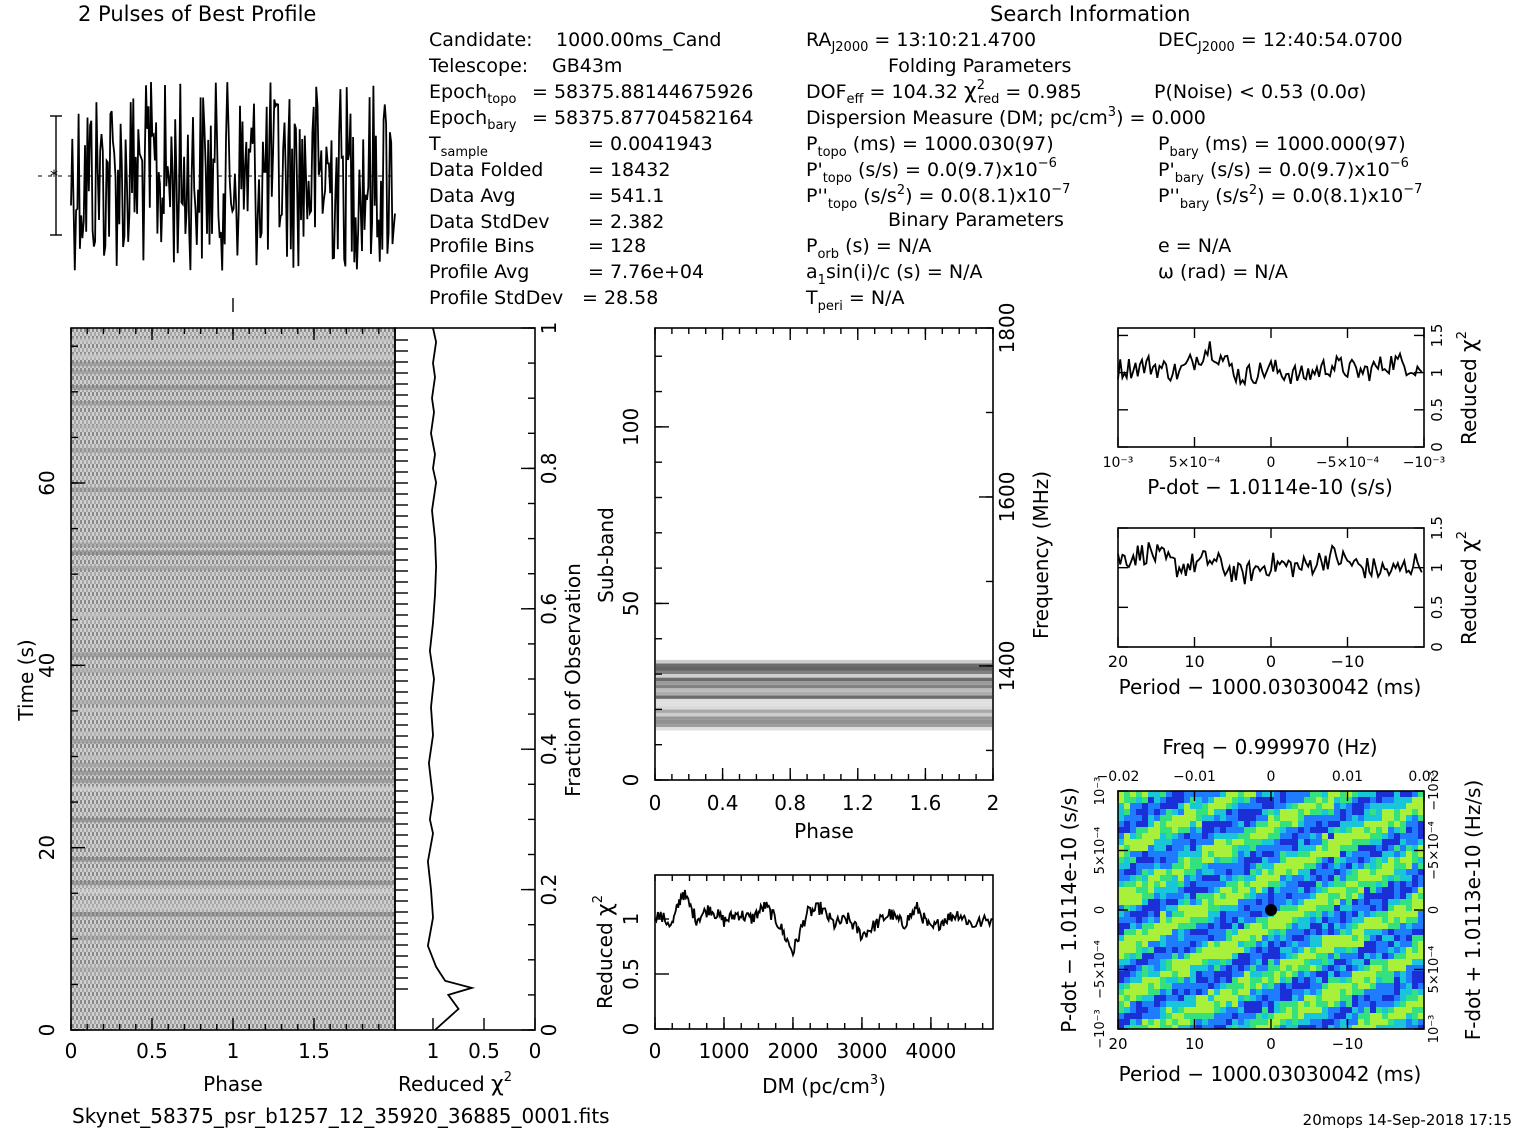 This screenshot has height=1133, width=1517. Describe the element at coordinates (1437, 447) in the screenshot. I see `chi2-ytick-label: 0` at that location.